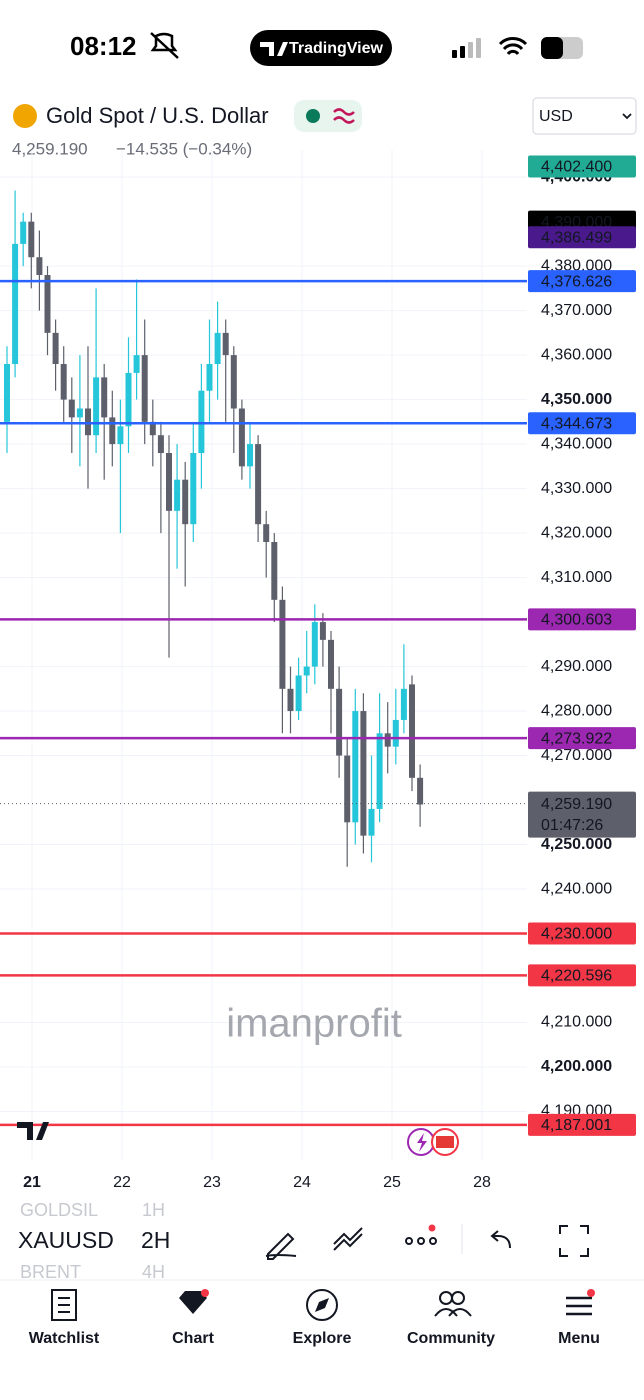 This screenshot has width=644, height=1400. Describe the element at coordinates (572, 825) in the screenshot. I see `countdown: 01:47:26` at that location.